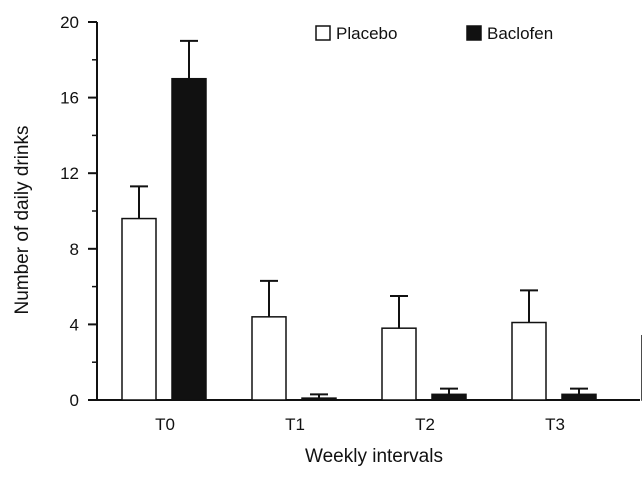 Image resolution: width=642 pixels, height=479 pixels. I want to click on y-tick-label: 8, so click(74, 249).